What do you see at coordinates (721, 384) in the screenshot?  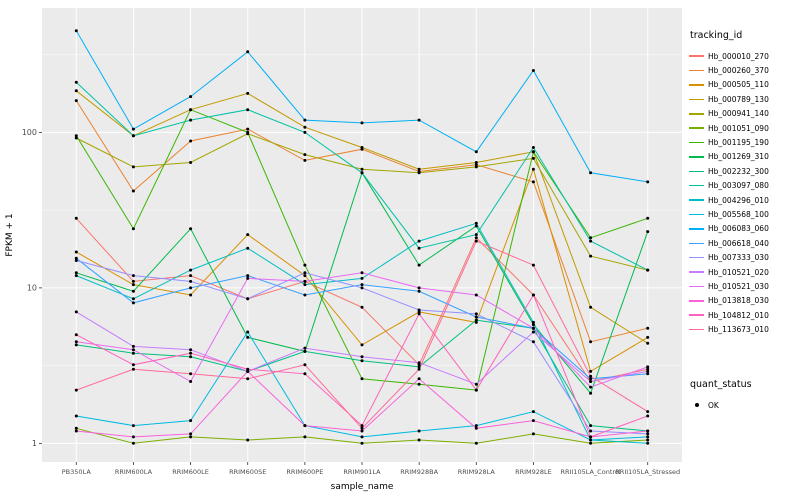 I see `legend-title-quant-status: quant_status` at bounding box center [721, 384].